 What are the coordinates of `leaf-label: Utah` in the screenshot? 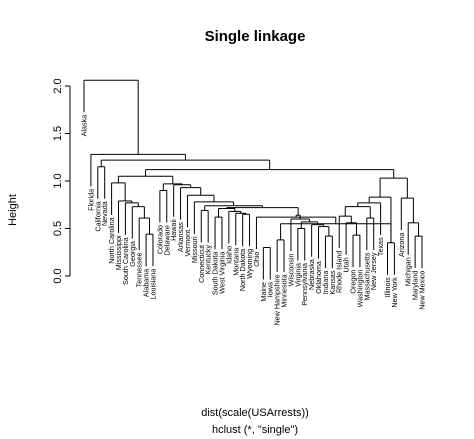 It's located at (346, 264).